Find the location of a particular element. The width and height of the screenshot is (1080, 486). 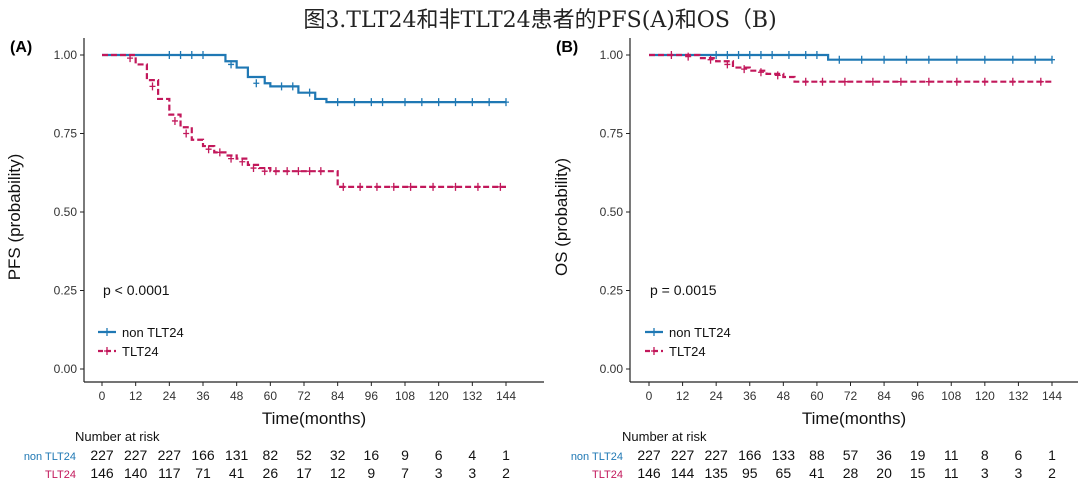

panel-label: (A) is located at coordinates (21, 47).